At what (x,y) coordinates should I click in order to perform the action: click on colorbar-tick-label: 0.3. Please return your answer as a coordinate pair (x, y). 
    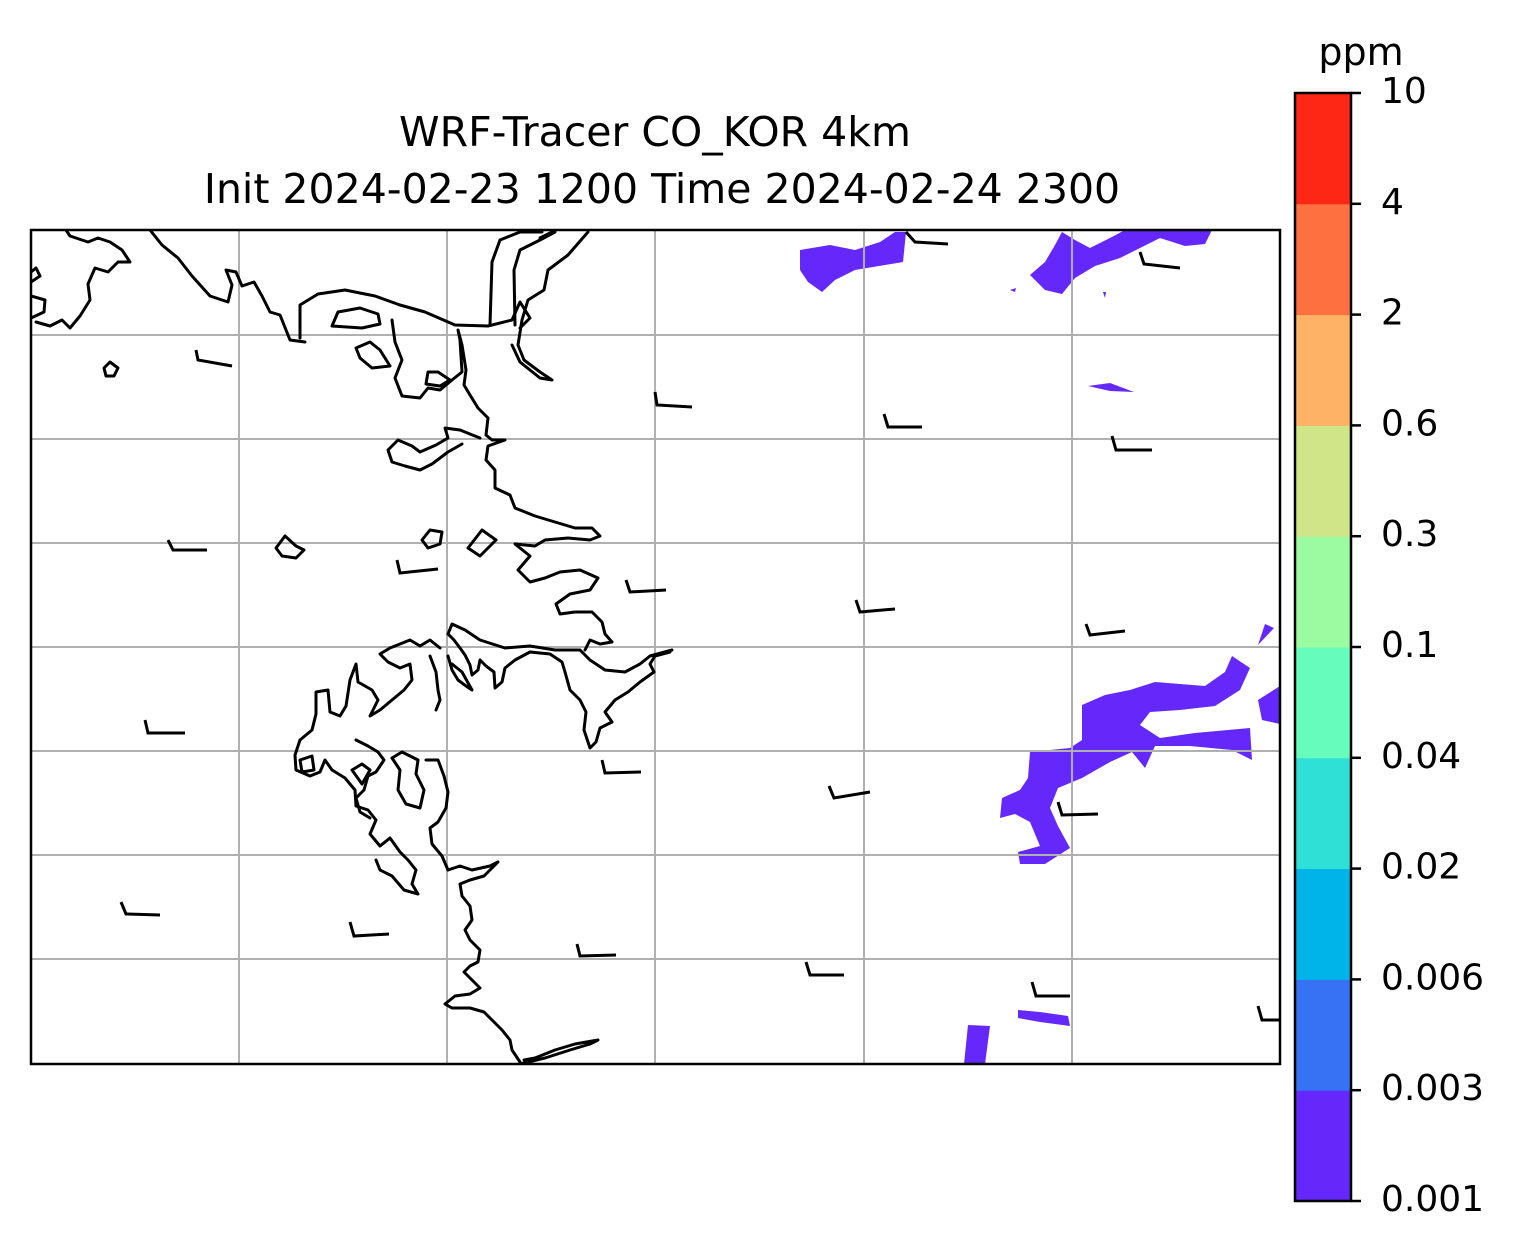
    Looking at the image, I should click on (1409, 534).